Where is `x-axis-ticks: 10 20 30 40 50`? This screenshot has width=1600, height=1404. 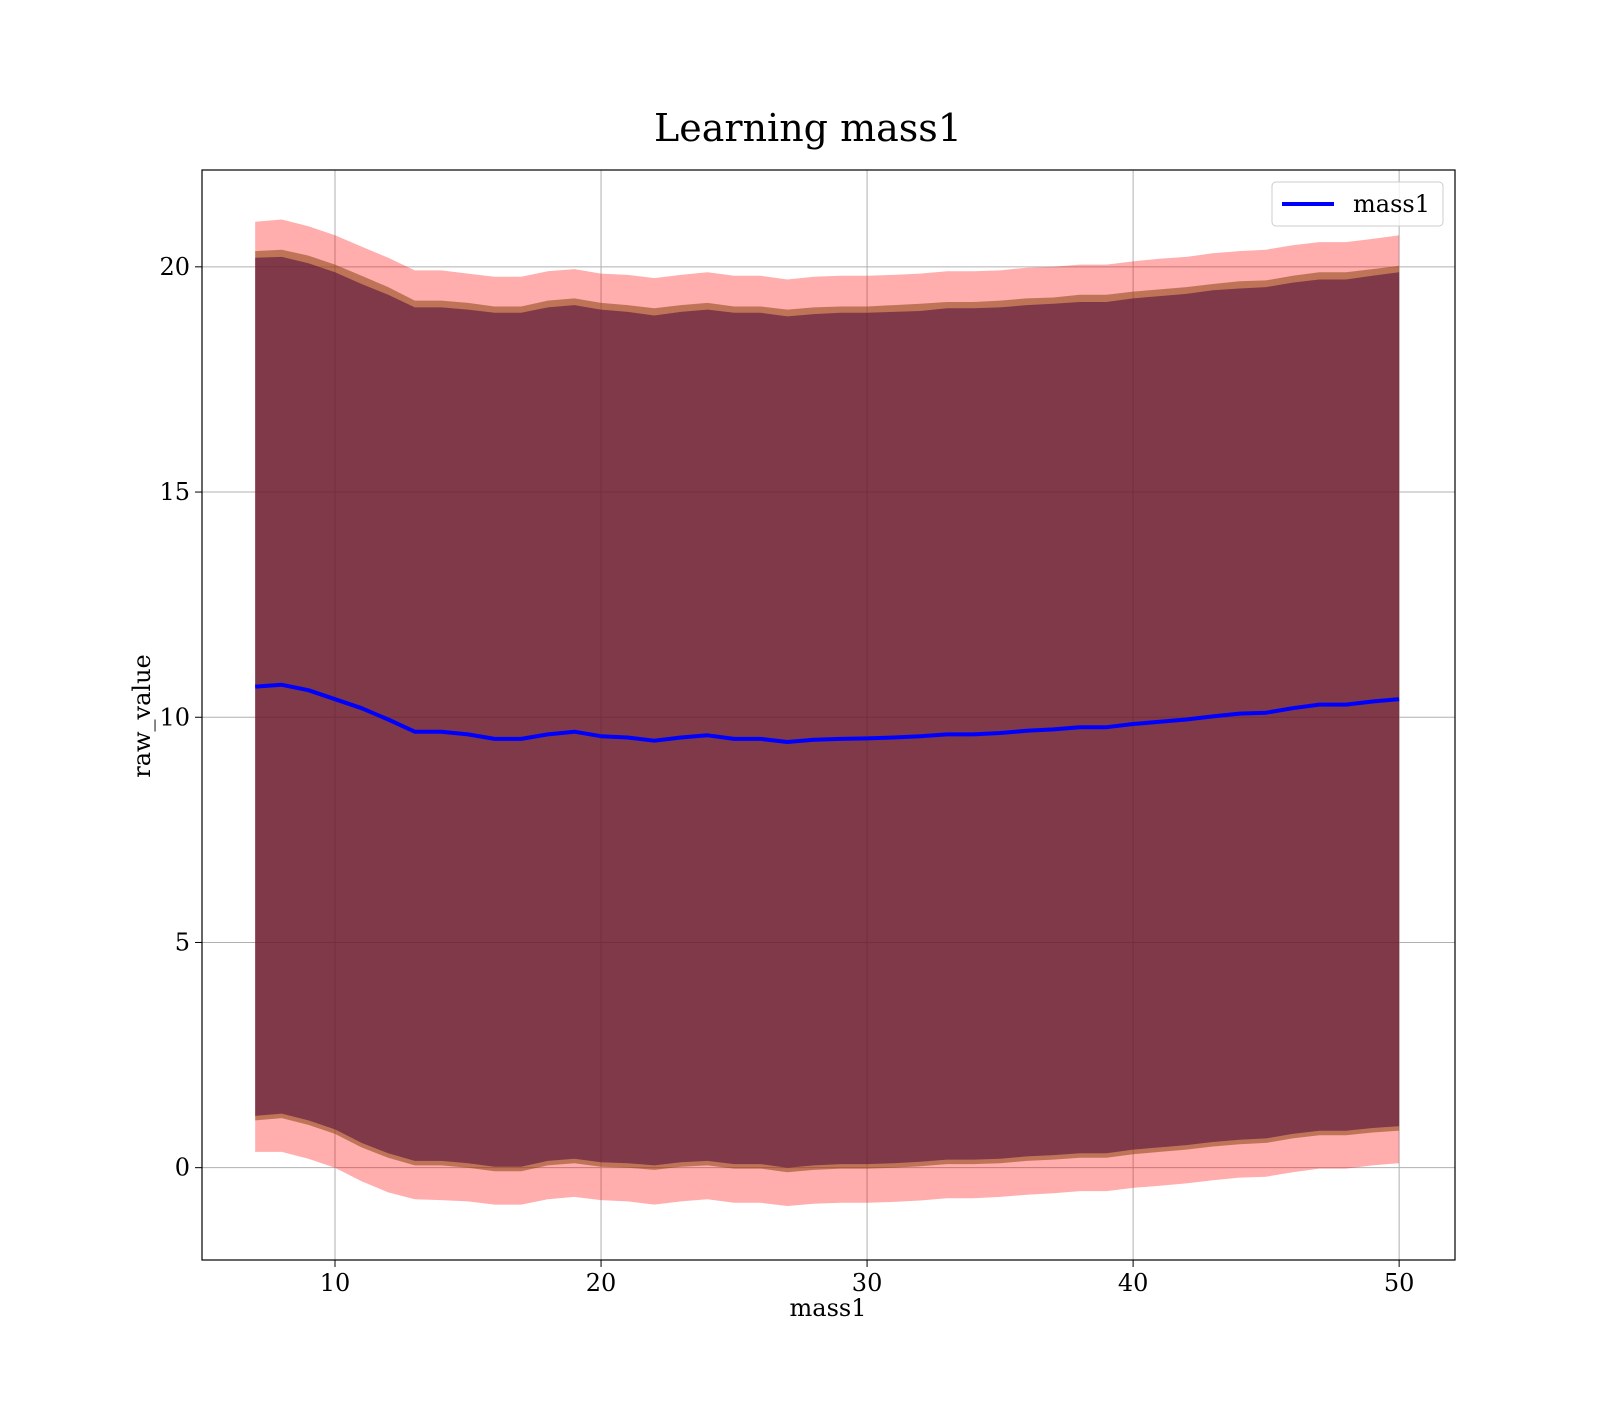
x-axis-ticks: 10 20 30 40 50 is located at coordinates (867, 1278).